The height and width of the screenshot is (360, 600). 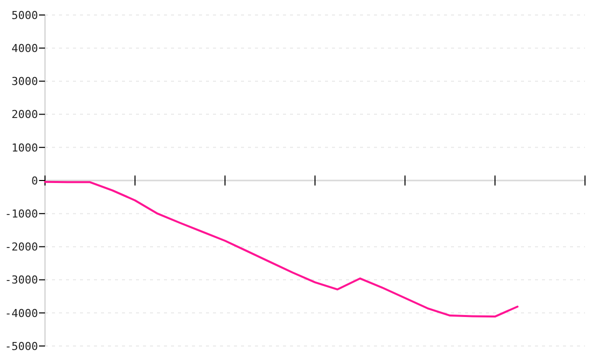 I want to click on y-tick-label: -5000, so click(x=21, y=346).